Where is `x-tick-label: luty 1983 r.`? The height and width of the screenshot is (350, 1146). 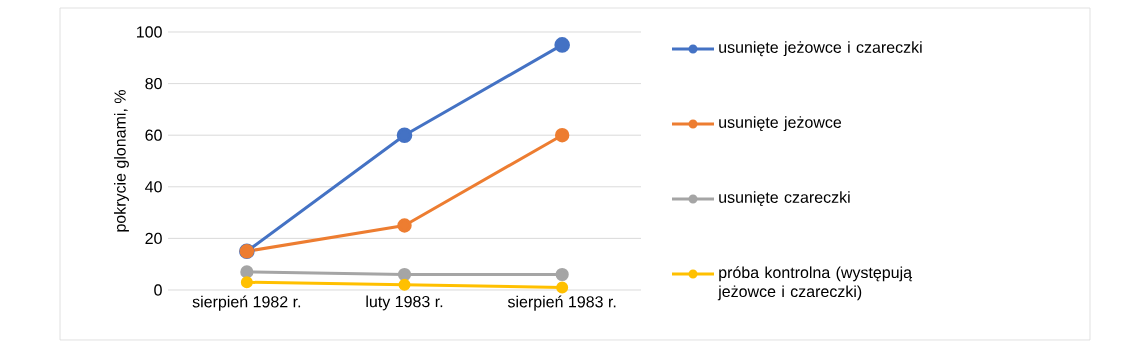
x-tick-label: luty 1983 r. is located at coordinates (404, 303).